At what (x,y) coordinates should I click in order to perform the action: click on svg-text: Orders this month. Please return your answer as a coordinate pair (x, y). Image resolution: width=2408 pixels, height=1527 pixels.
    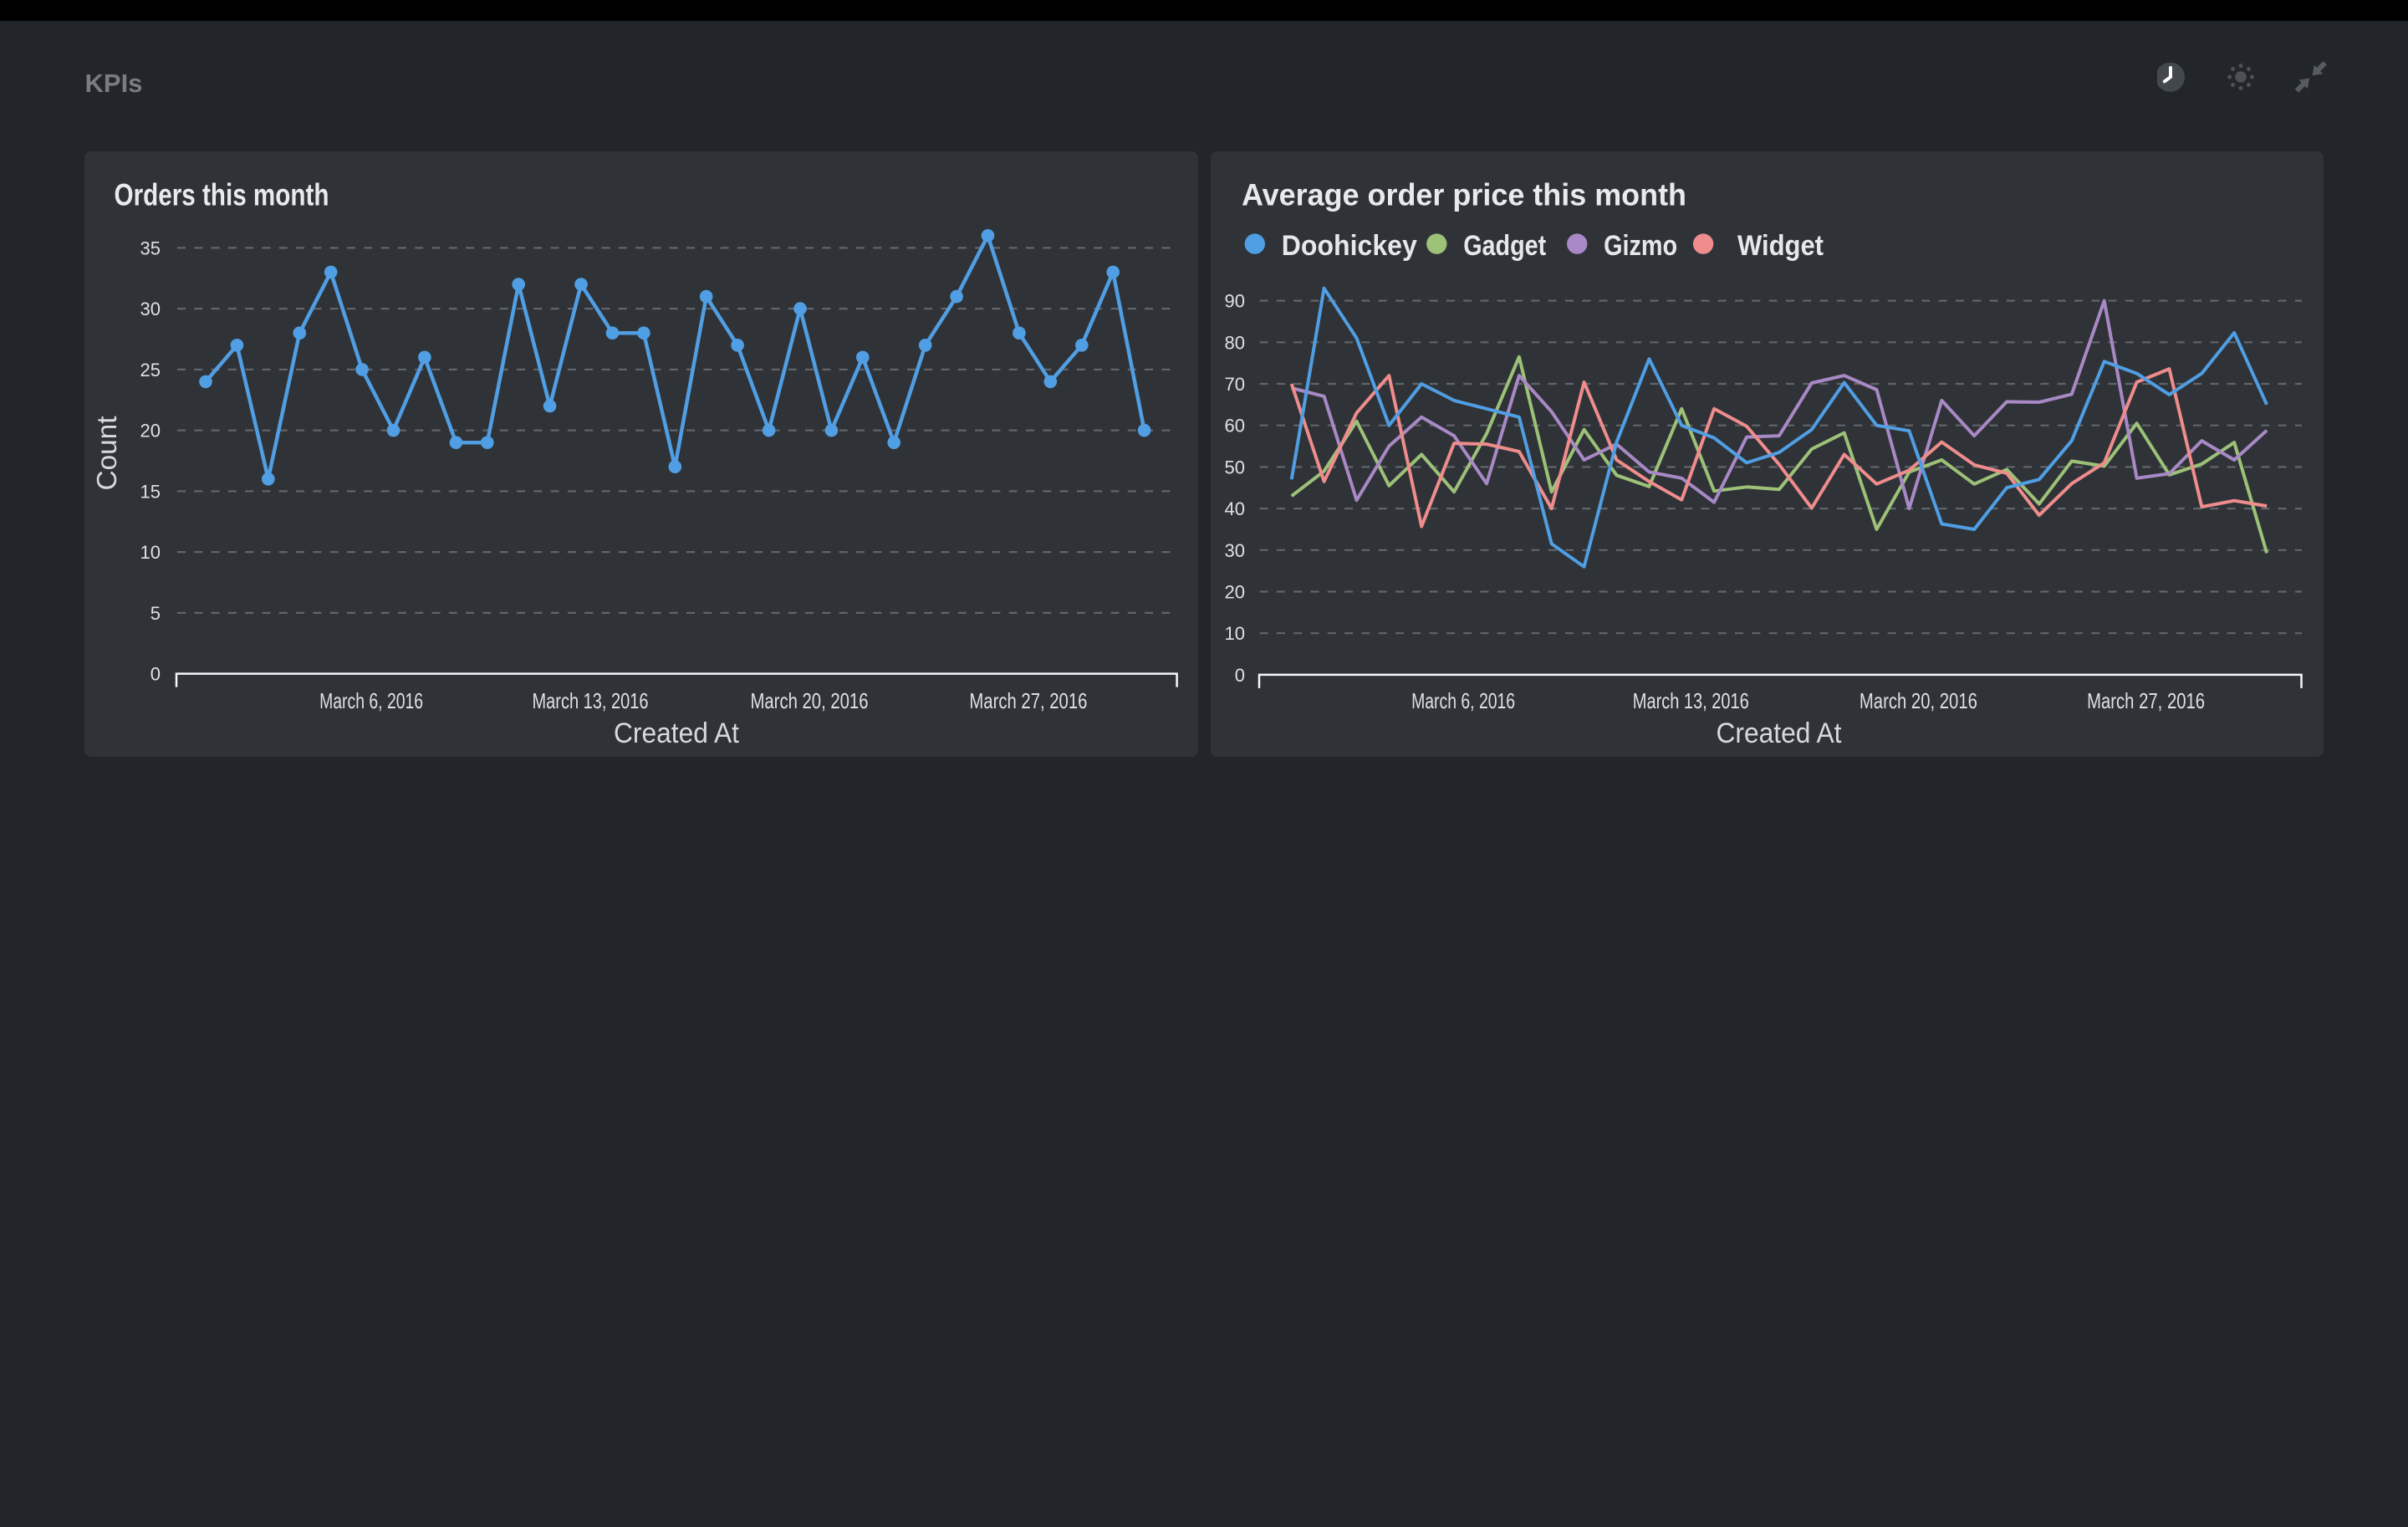
    Looking at the image, I should click on (222, 195).